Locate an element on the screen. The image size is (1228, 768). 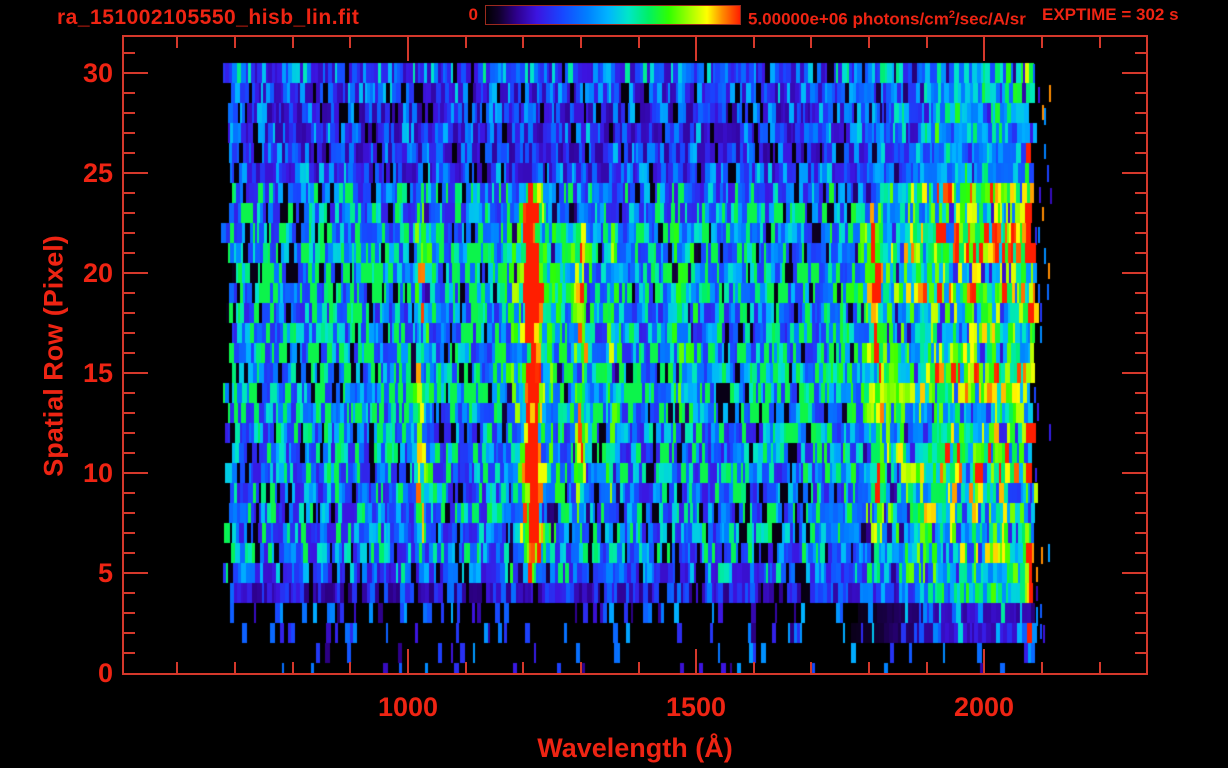
x-tick-label: 2000 is located at coordinates (984, 707).